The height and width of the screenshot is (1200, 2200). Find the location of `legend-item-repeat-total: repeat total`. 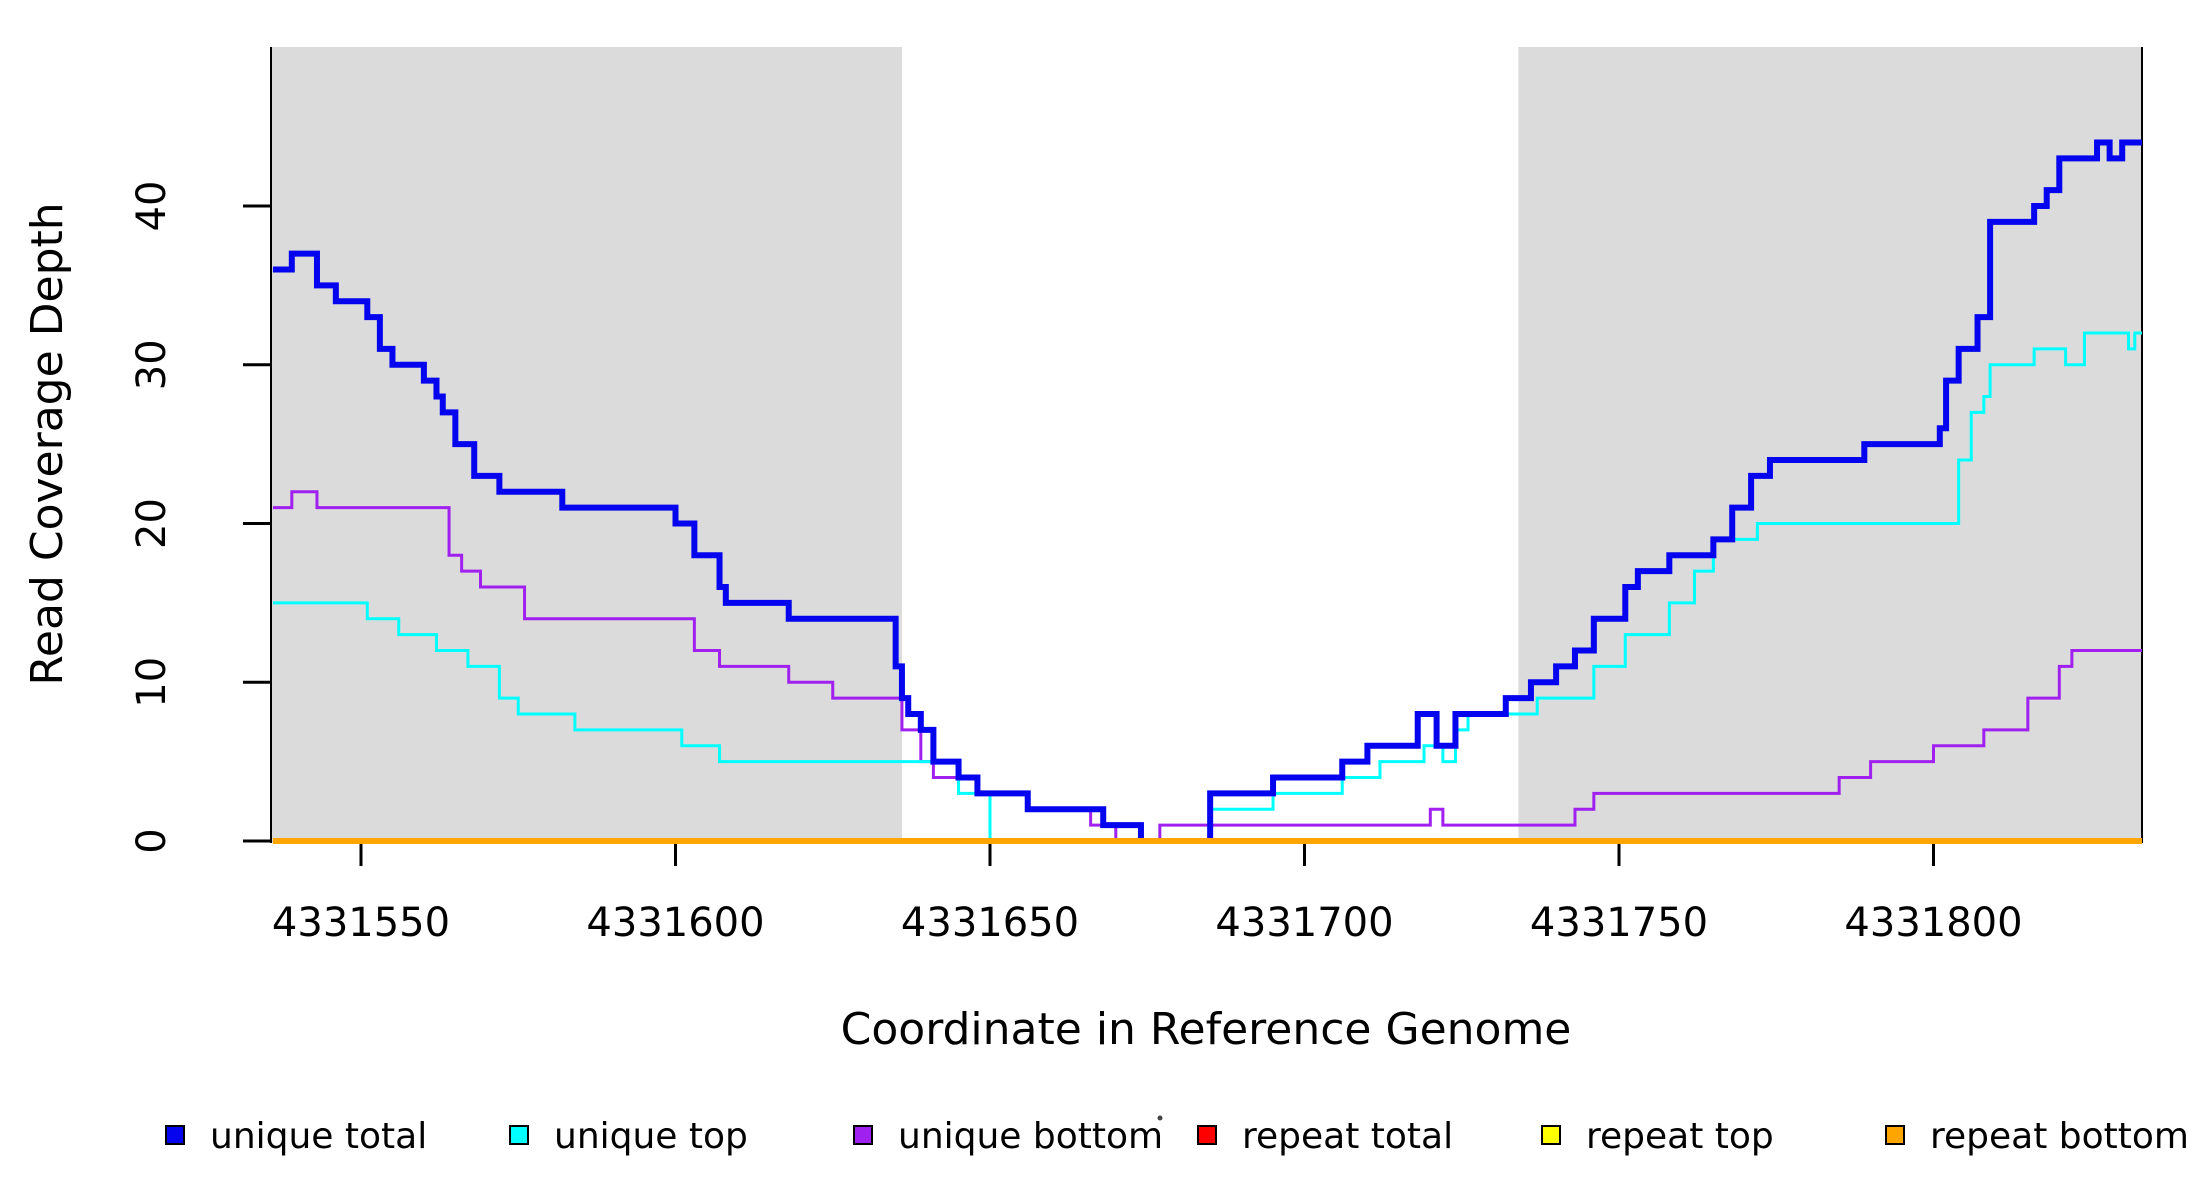

legend-item-repeat-total: repeat total is located at coordinates (1325, 1136).